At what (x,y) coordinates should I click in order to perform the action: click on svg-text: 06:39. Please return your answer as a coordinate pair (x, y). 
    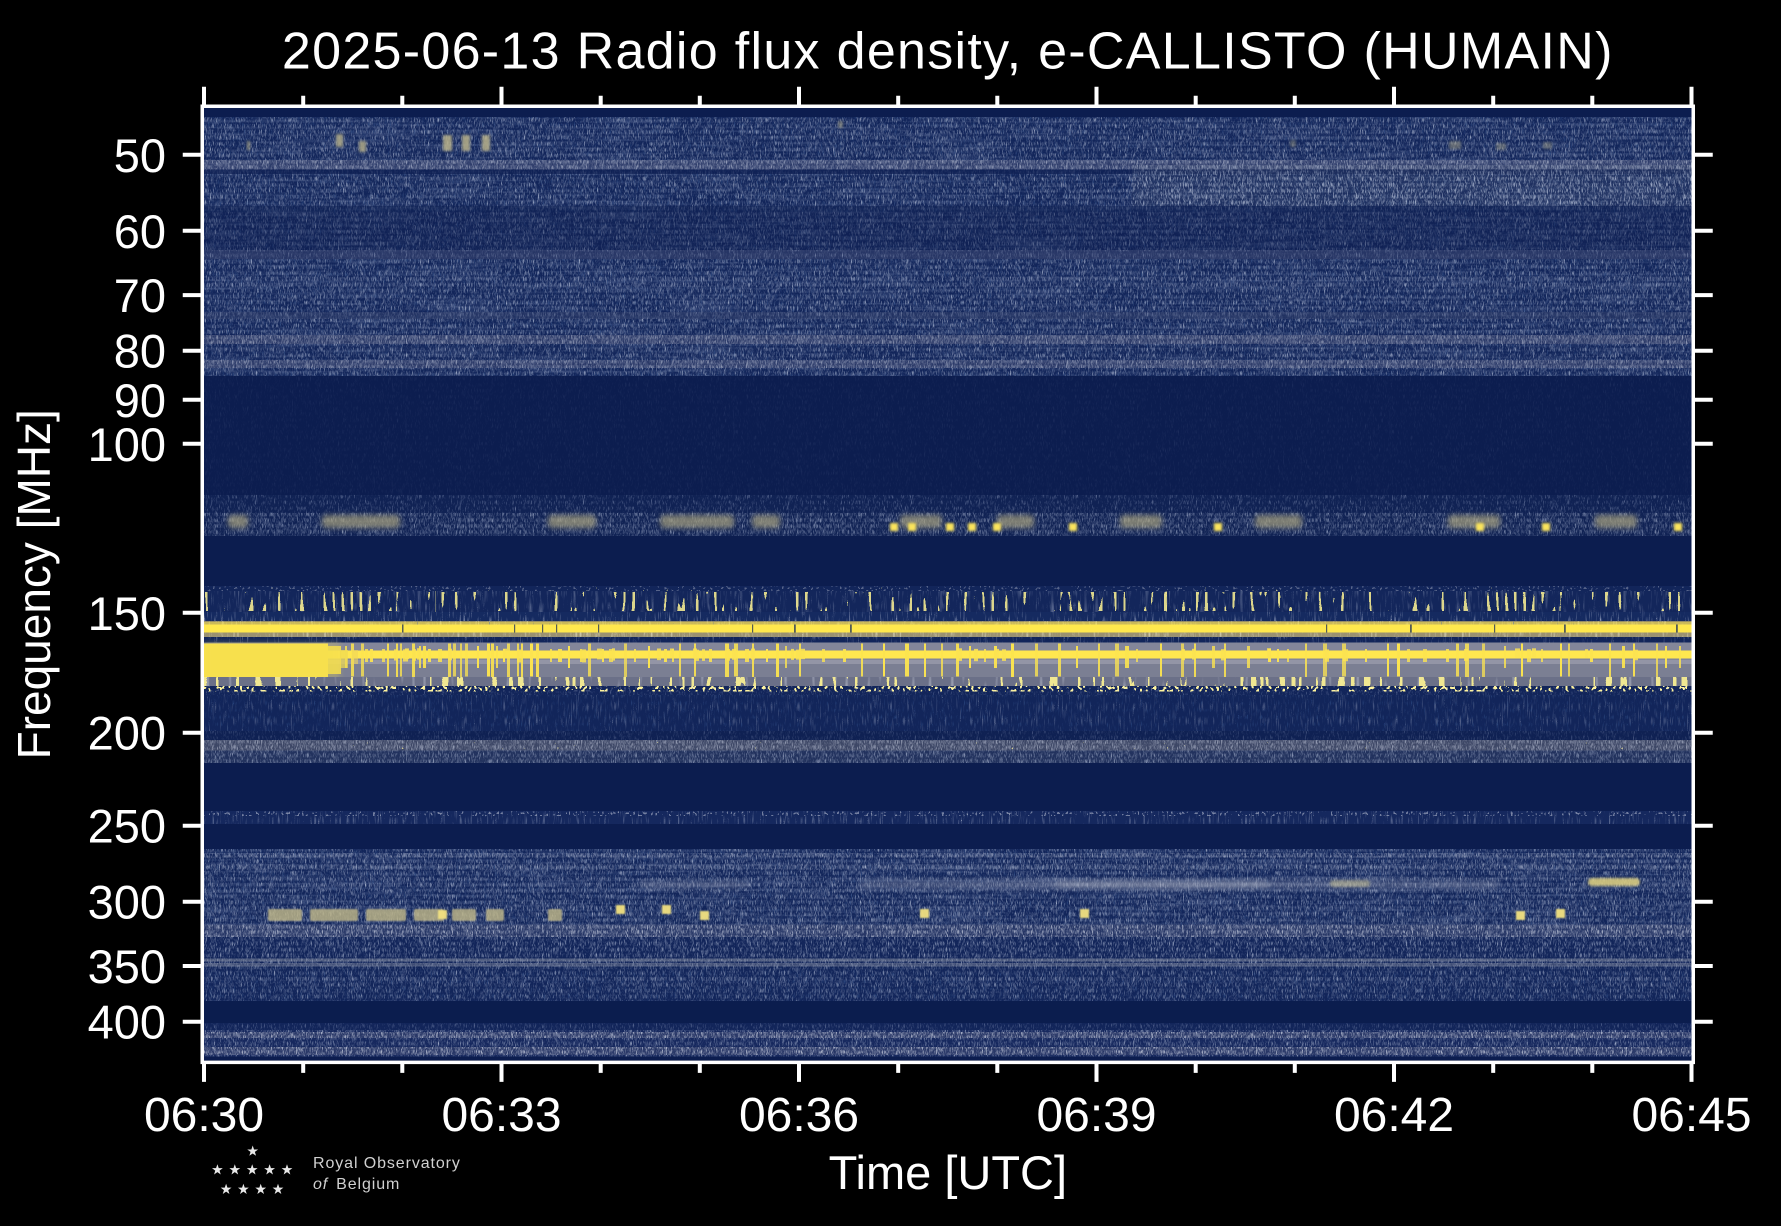
    Looking at the image, I should click on (1096, 1115).